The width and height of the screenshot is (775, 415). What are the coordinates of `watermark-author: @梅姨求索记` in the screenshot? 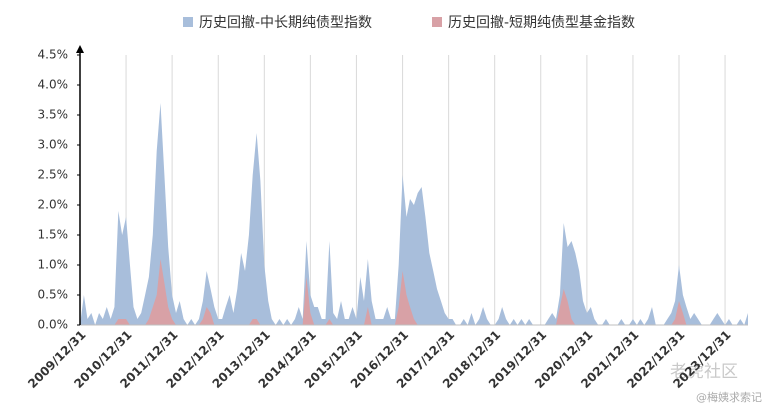 It's located at (729, 397).